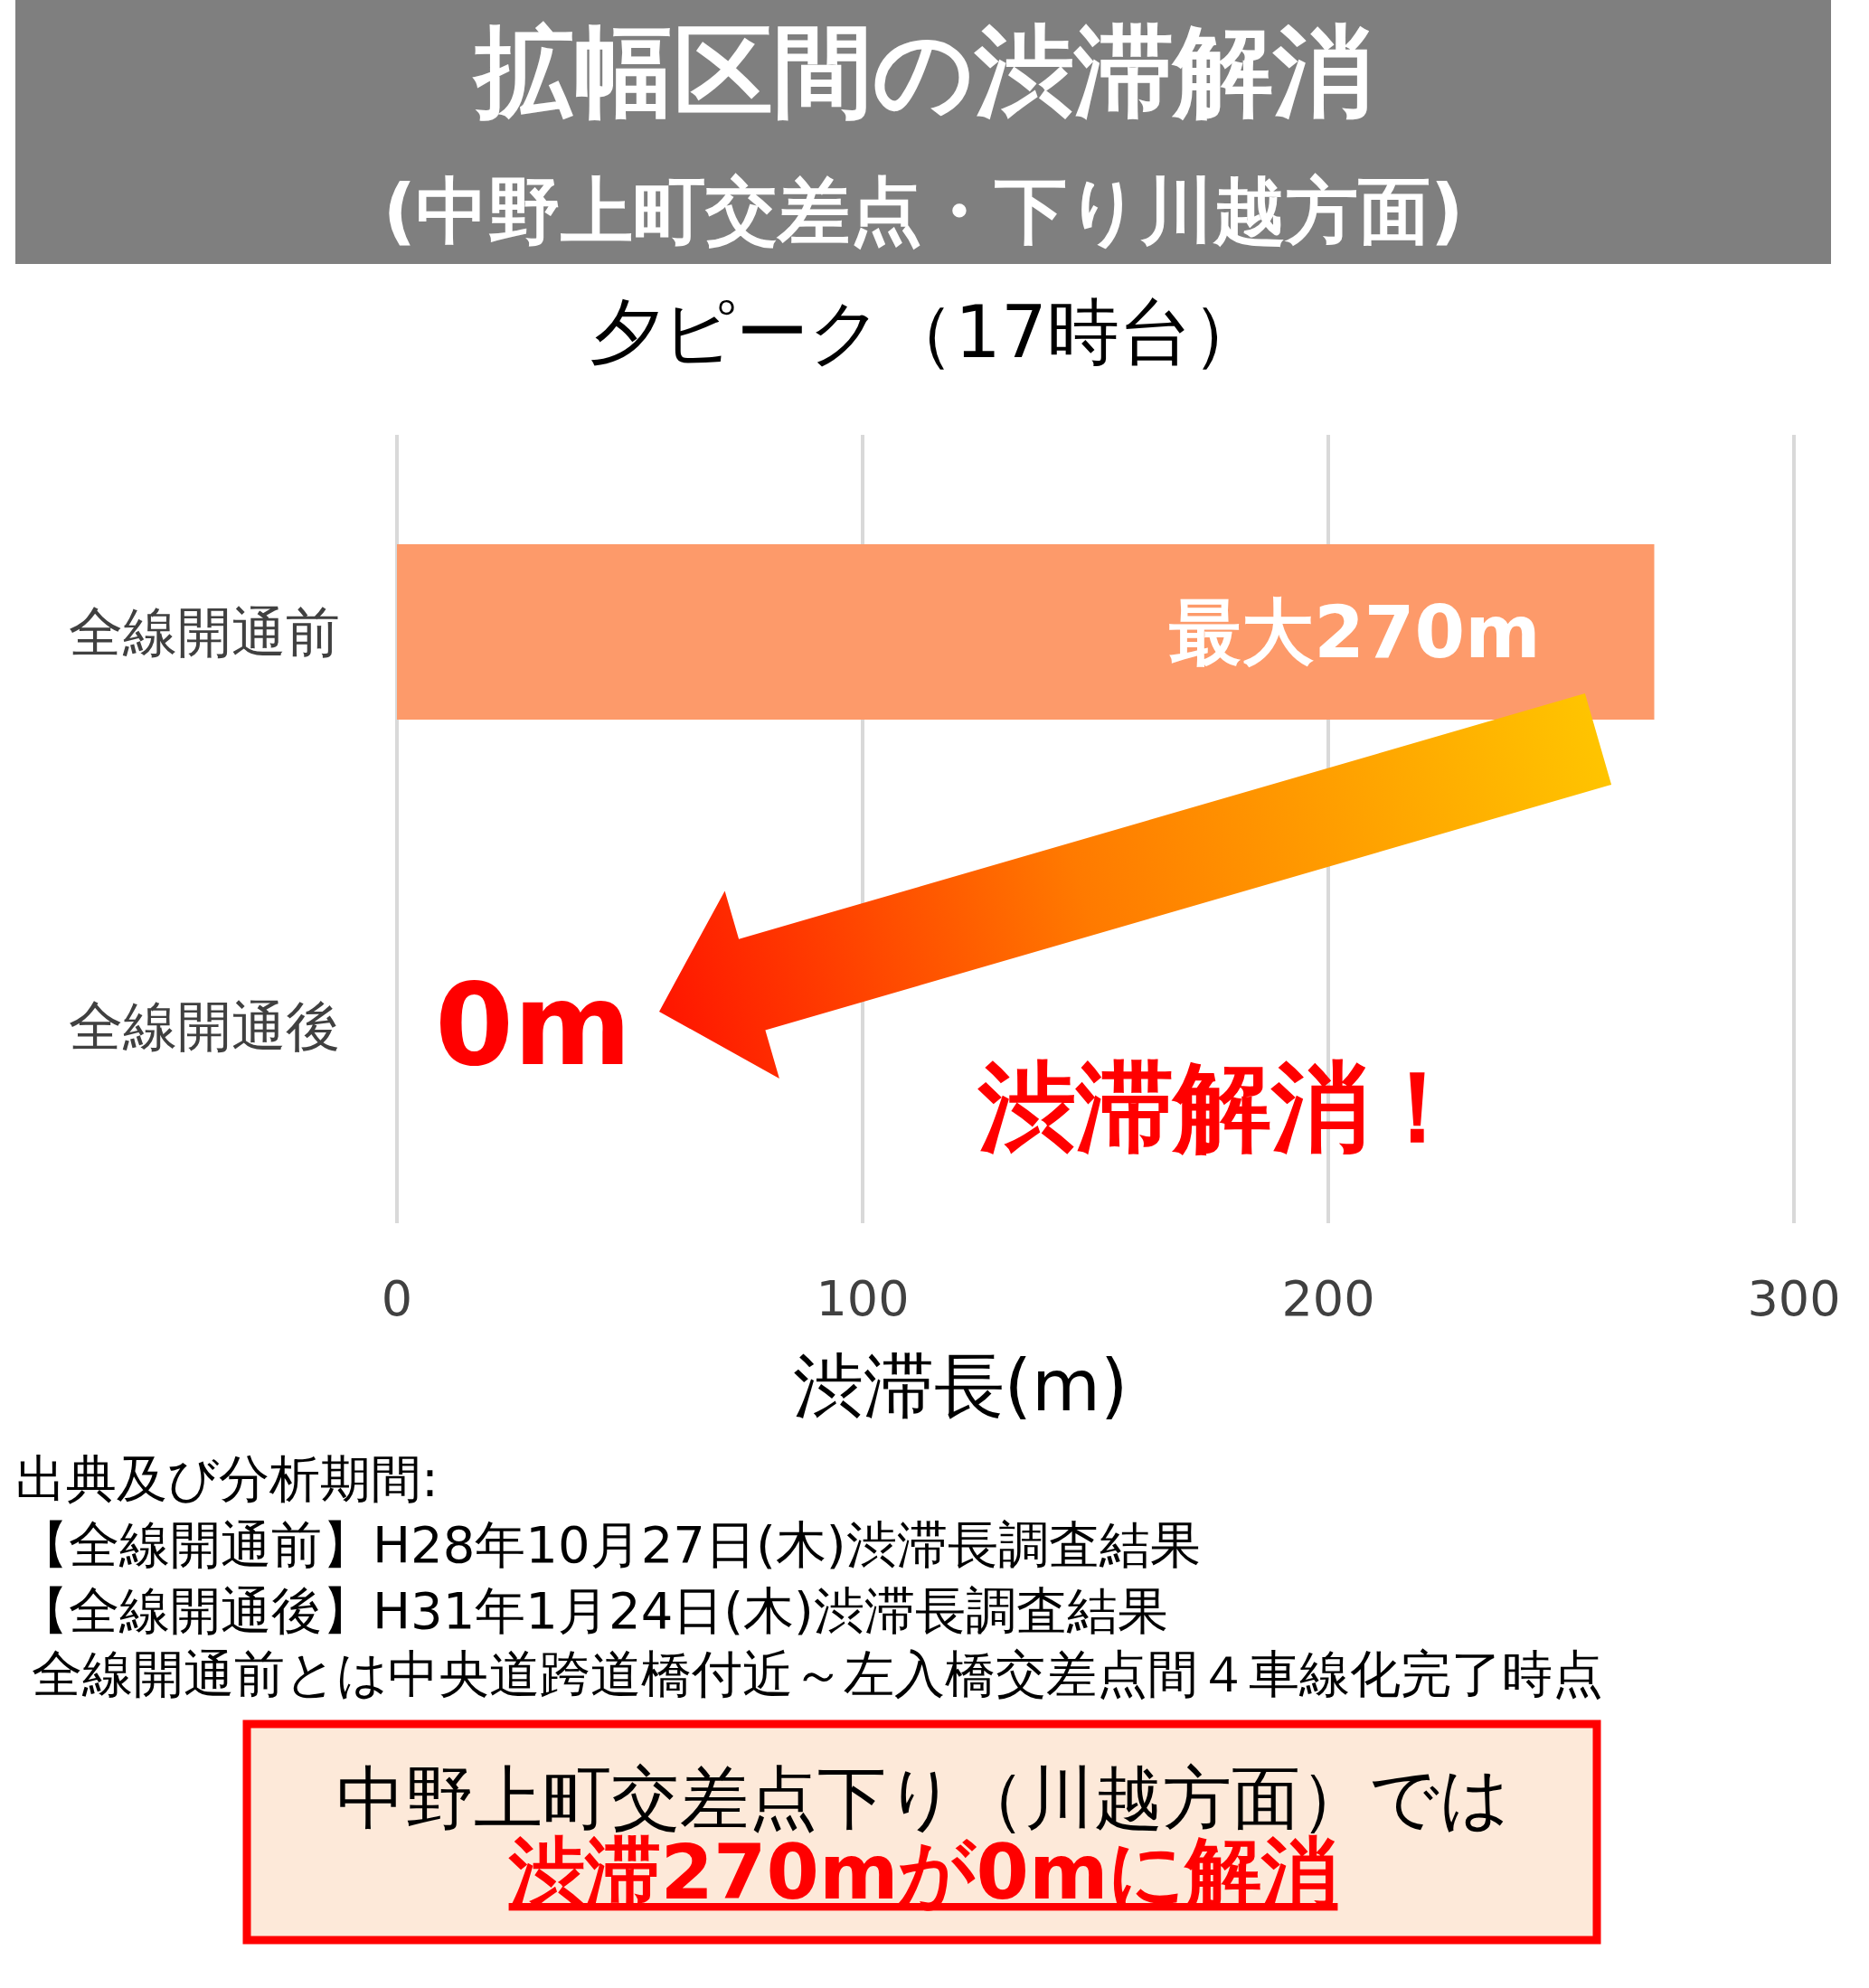  I want to click on annotation: 渋滞解消！, so click(1222, 1107).